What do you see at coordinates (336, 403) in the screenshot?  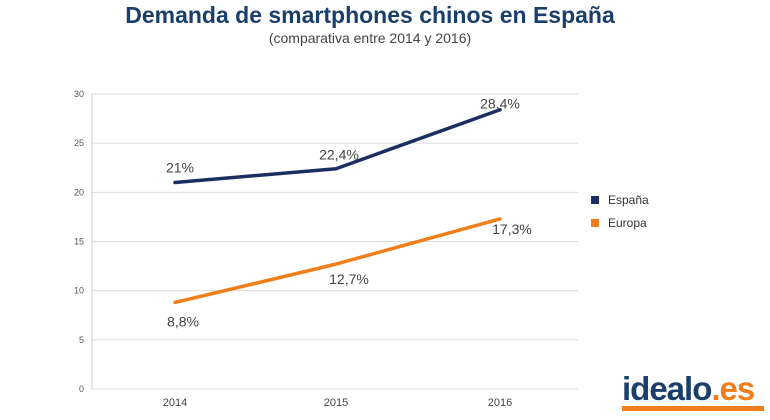 I see `x-tick-label: 2015` at bounding box center [336, 403].